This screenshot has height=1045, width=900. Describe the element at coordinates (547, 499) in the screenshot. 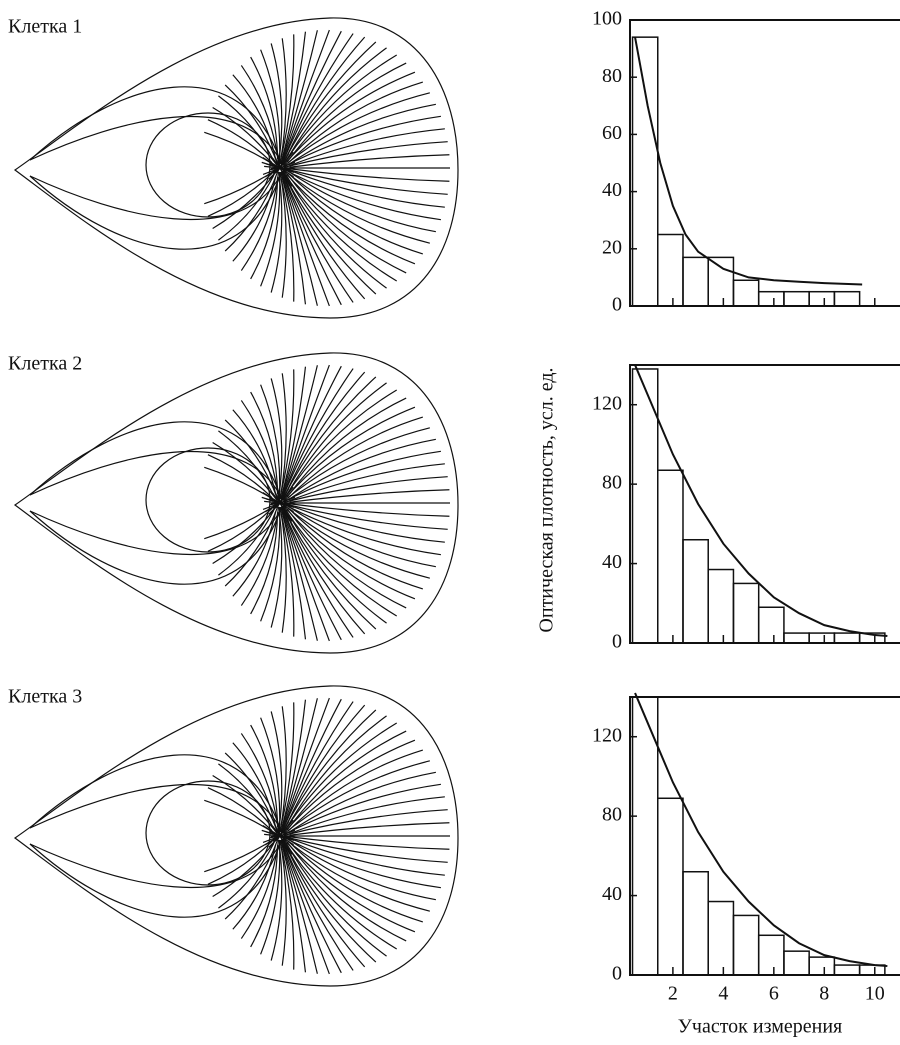

I see `y-axis-label: Оптическая плотность, усл. ед.` at that location.